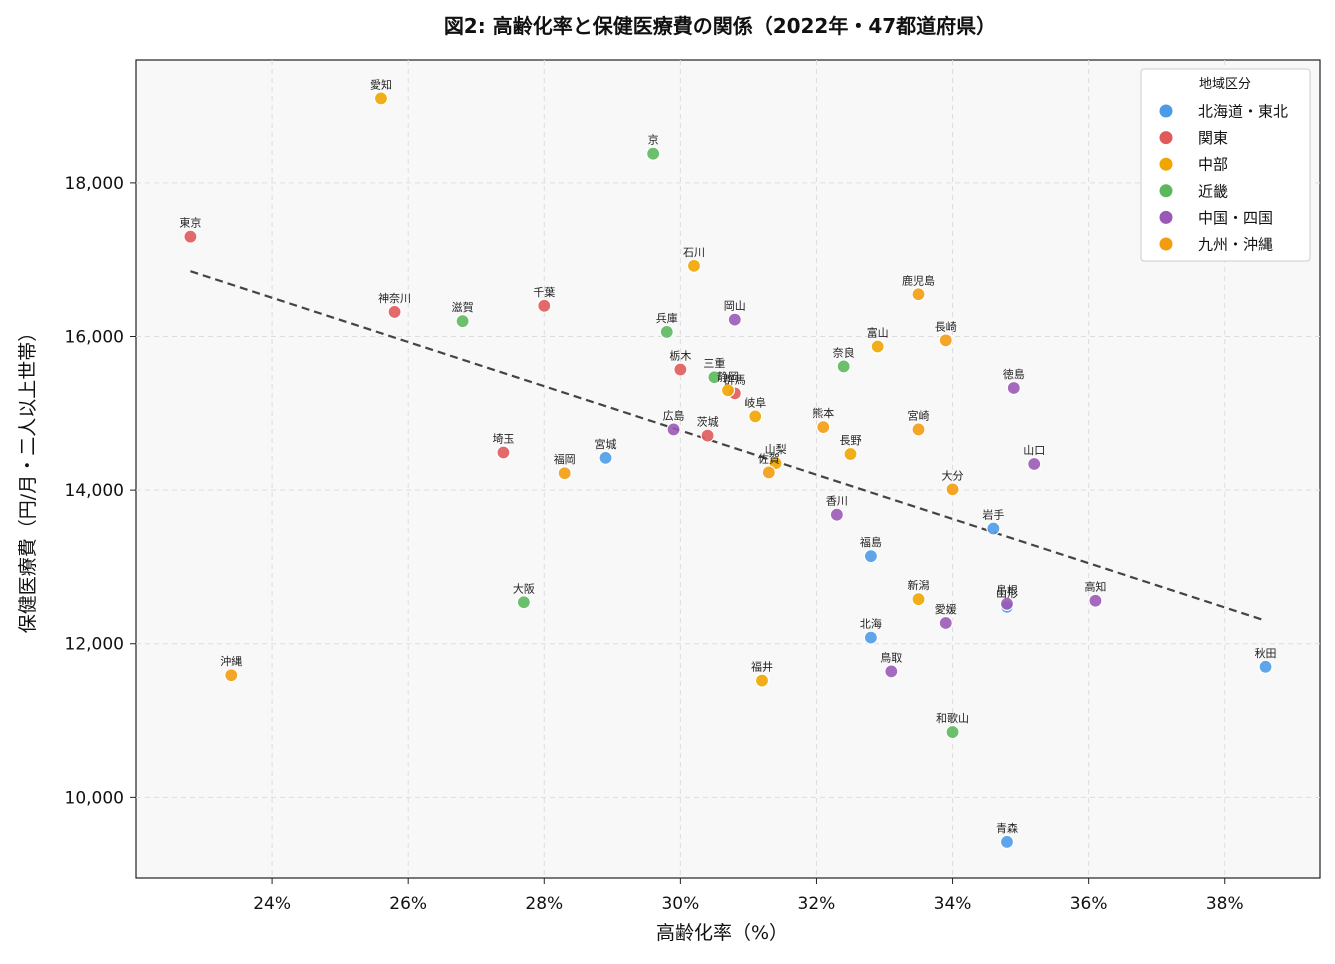 The height and width of the screenshot is (964, 1335). I want to click on y-tick-label: 16,000, so click(94, 338).